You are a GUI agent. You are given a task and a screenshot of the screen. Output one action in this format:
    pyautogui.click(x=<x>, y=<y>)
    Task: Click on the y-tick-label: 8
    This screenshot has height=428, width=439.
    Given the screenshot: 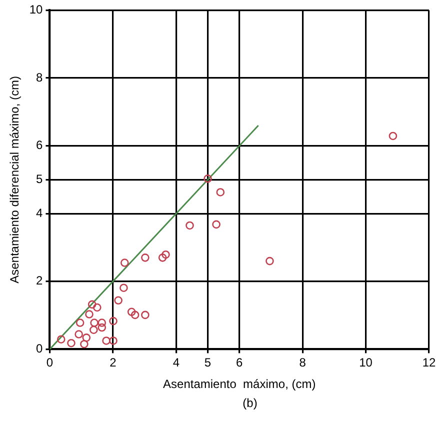 What is the action you would take?
    pyautogui.click(x=40, y=77)
    